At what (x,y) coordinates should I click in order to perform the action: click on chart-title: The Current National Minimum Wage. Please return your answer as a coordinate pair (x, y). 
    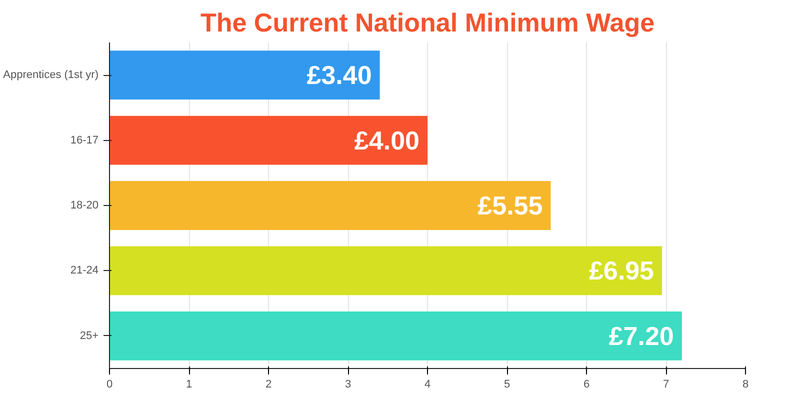
    Looking at the image, I should click on (427, 23).